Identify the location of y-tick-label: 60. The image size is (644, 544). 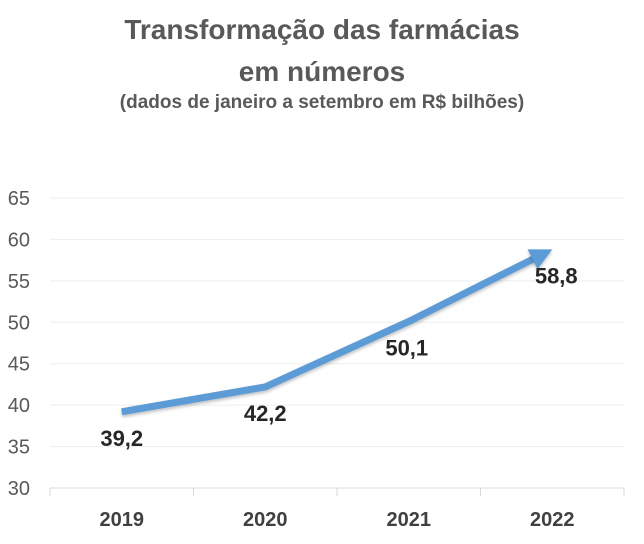
(19, 240).